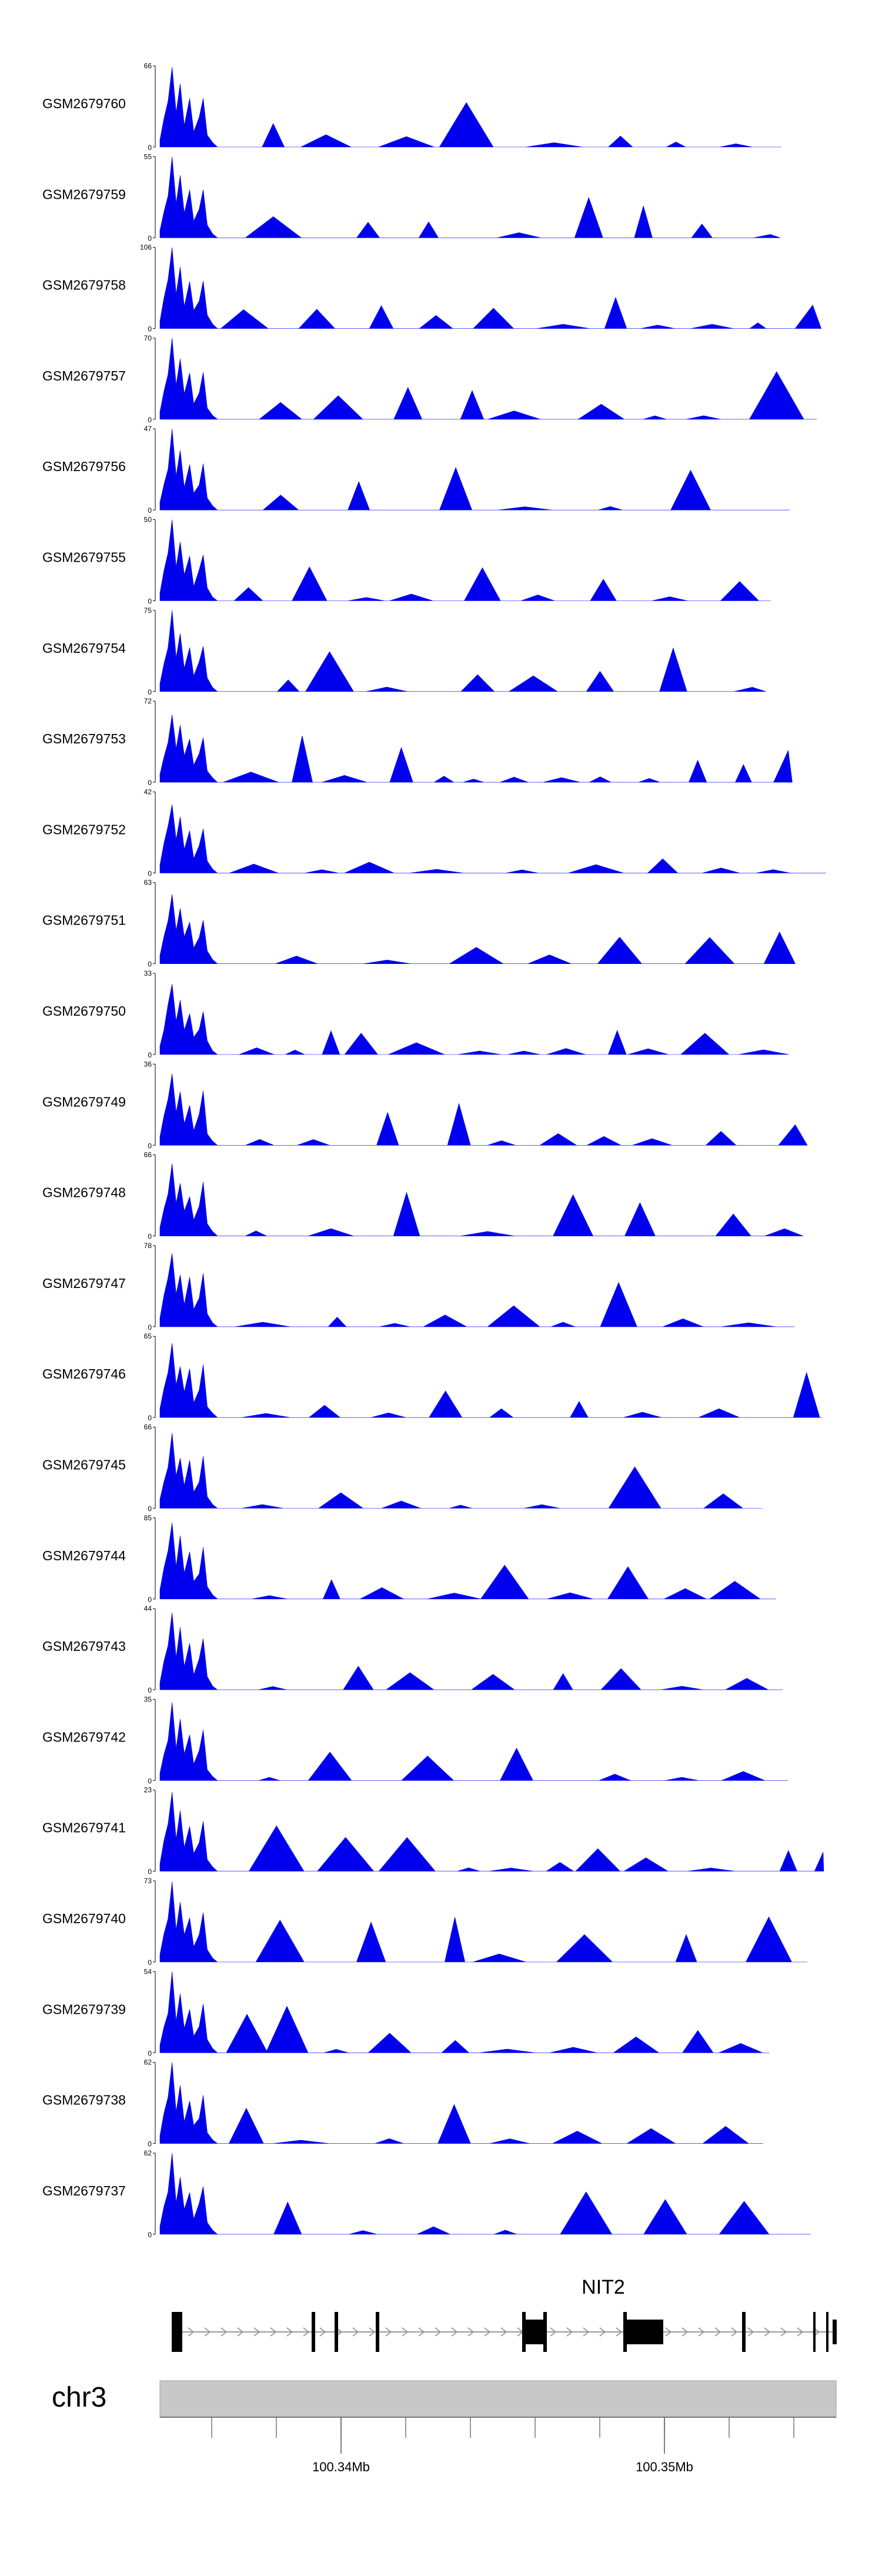 The width and height of the screenshot is (882, 2576). I want to click on track-label: GSM2679753, so click(84, 738).